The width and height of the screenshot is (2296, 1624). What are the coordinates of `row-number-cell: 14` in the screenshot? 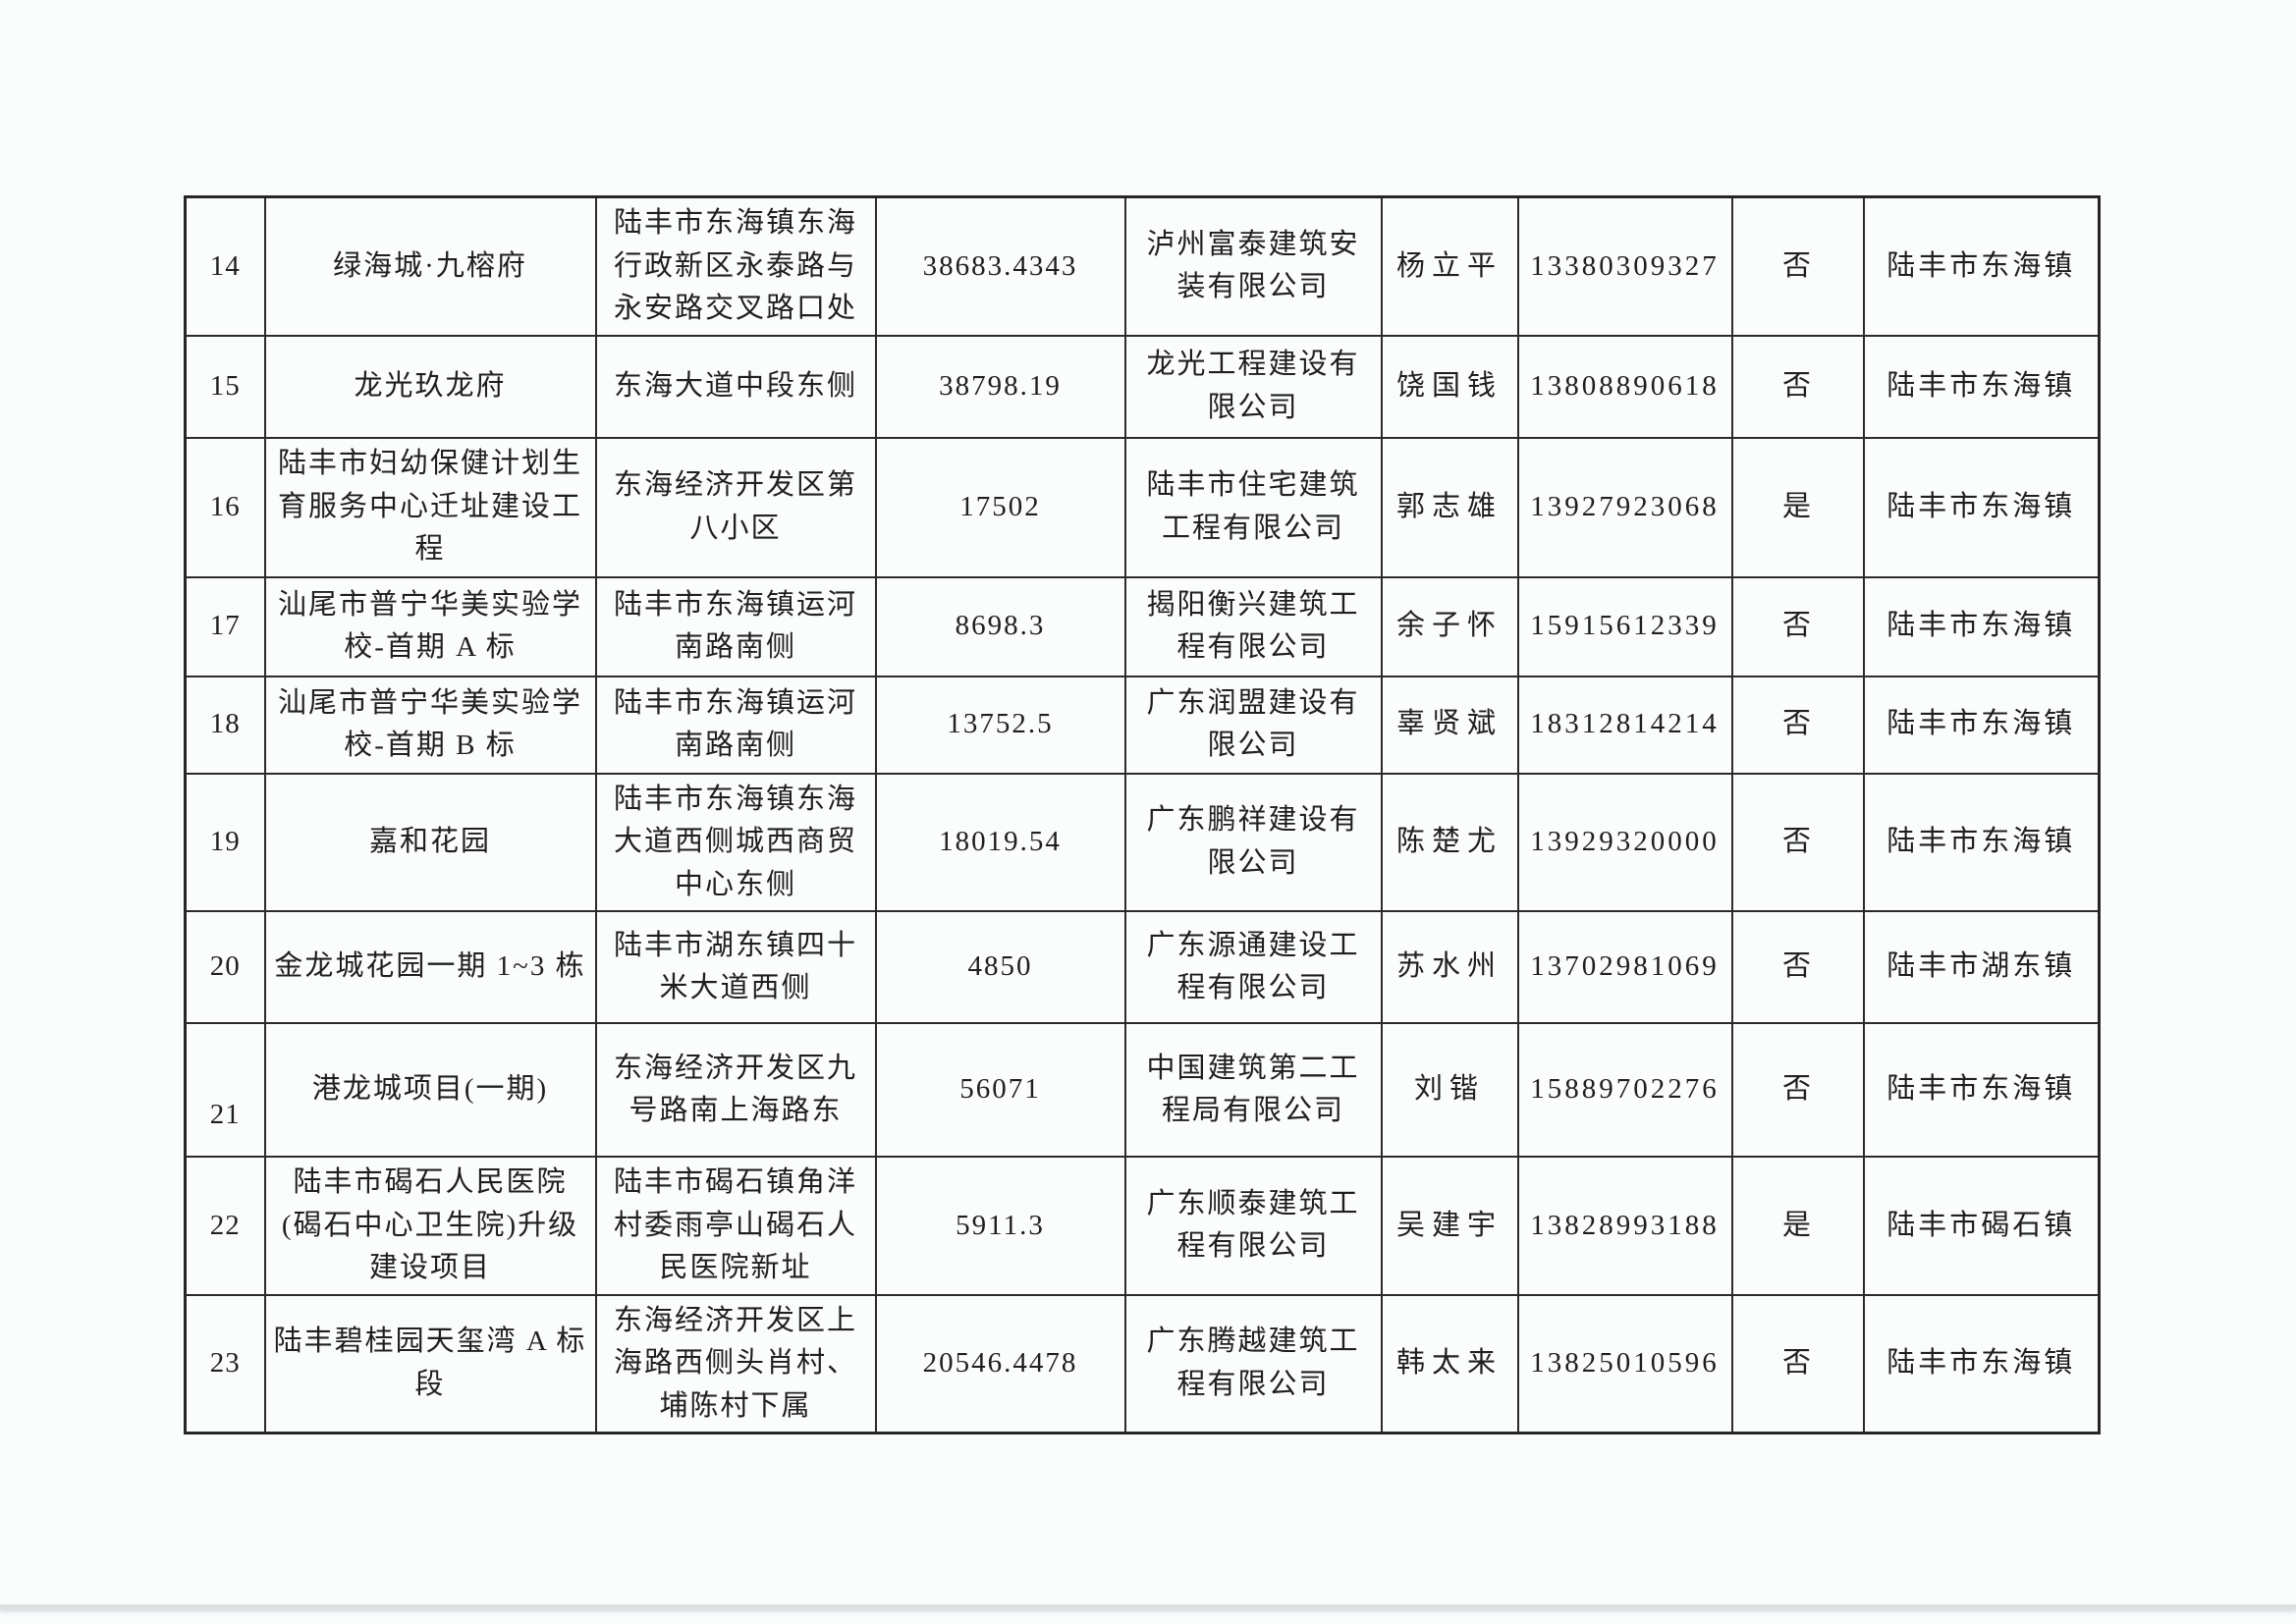 It's located at (225, 266).